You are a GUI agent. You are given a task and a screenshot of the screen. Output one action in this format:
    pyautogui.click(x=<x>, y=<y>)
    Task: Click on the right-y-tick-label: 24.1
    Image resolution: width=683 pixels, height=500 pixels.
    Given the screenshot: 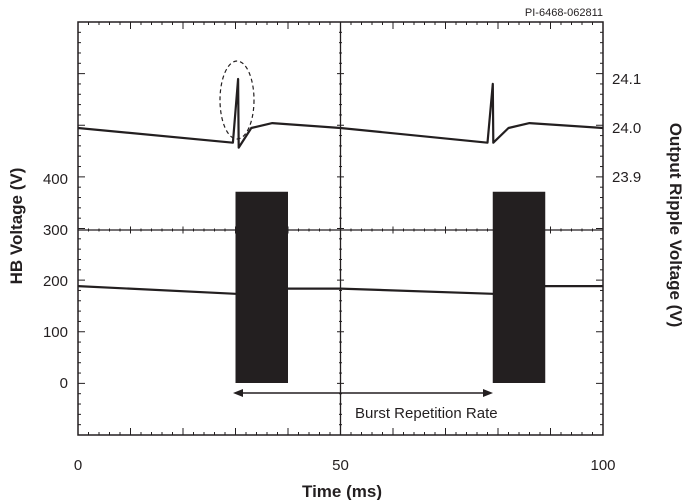 What is the action you would take?
    pyautogui.click(x=626, y=79)
    